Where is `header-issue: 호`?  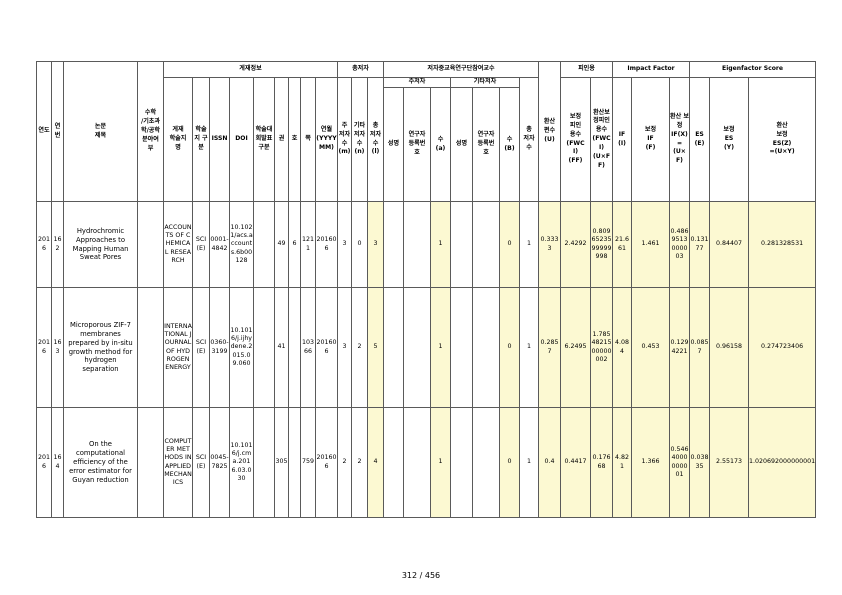
header-issue: 호 is located at coordinates (294, 139).